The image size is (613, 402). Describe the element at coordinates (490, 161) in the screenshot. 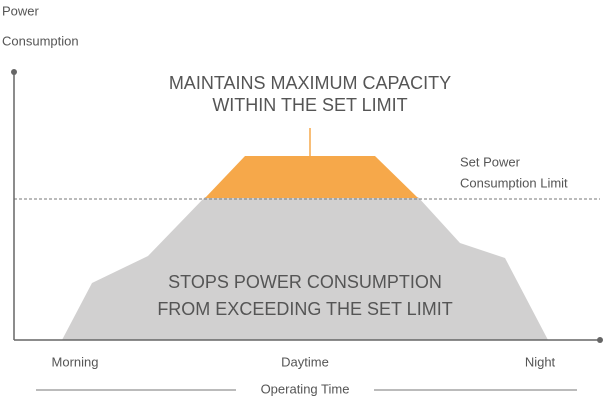

I see `limit-label: Set Power` at that location.